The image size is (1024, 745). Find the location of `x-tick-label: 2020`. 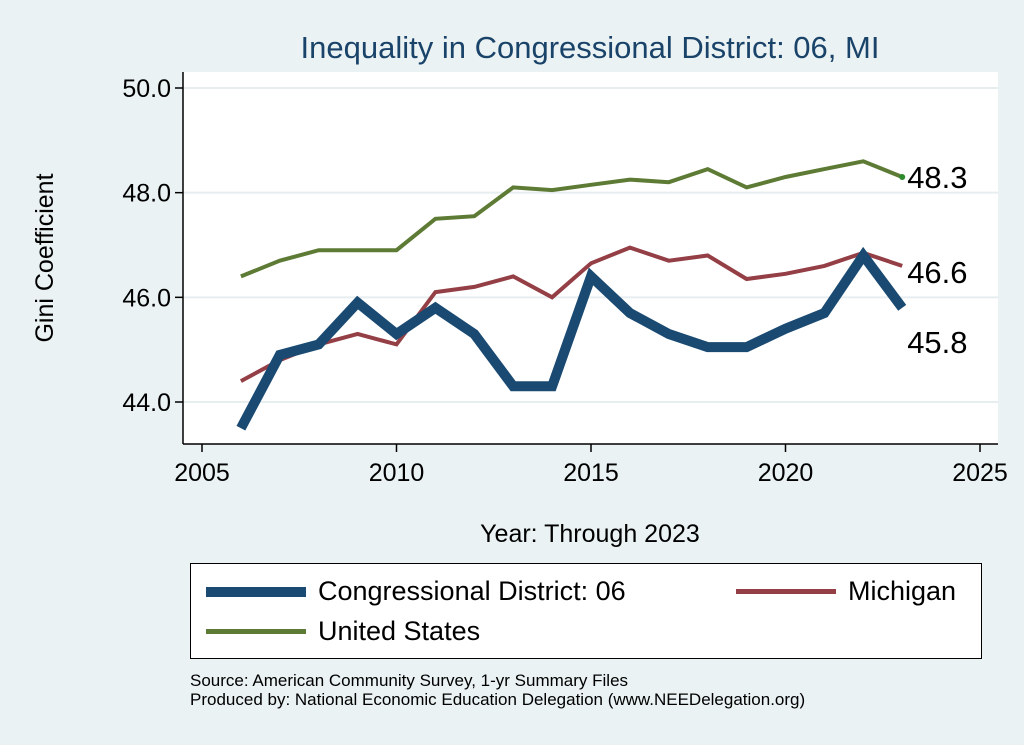

x-tick-label: 2020 is located at coordinates (786, 473).